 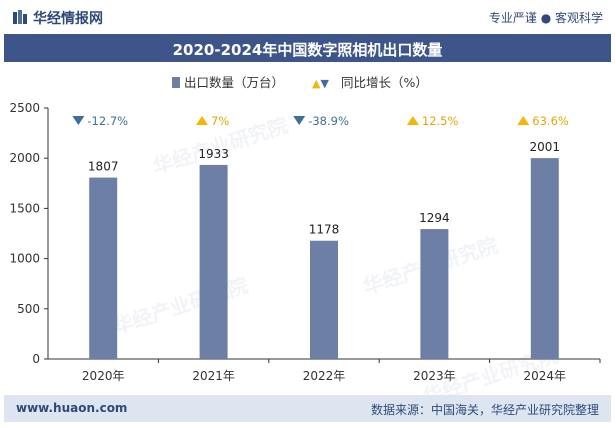 What do you see at coordinates (24, 158) in the screenshot?
I see `y-tick-label: 2000` at bounding box center [24, 158].